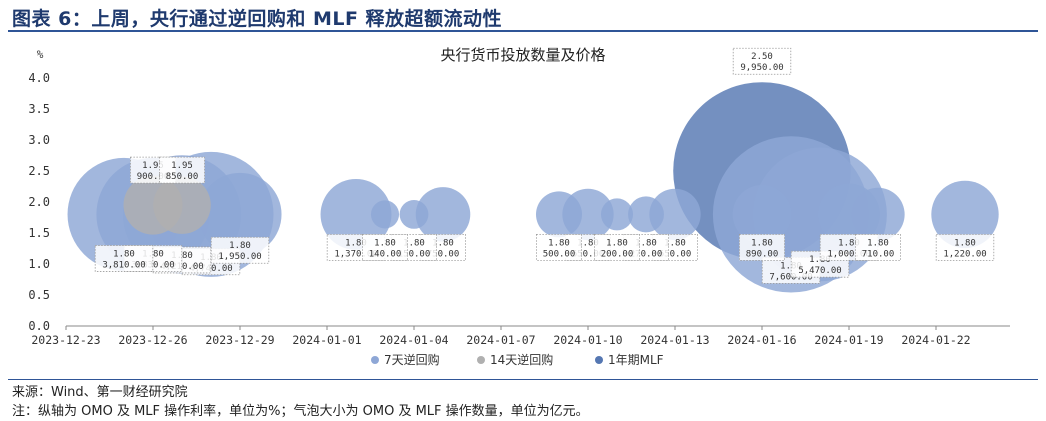 The height and width of the screenshot is (421, 1046). I want to click on x-tick-label: 2024-01-04, so click(413, 340).